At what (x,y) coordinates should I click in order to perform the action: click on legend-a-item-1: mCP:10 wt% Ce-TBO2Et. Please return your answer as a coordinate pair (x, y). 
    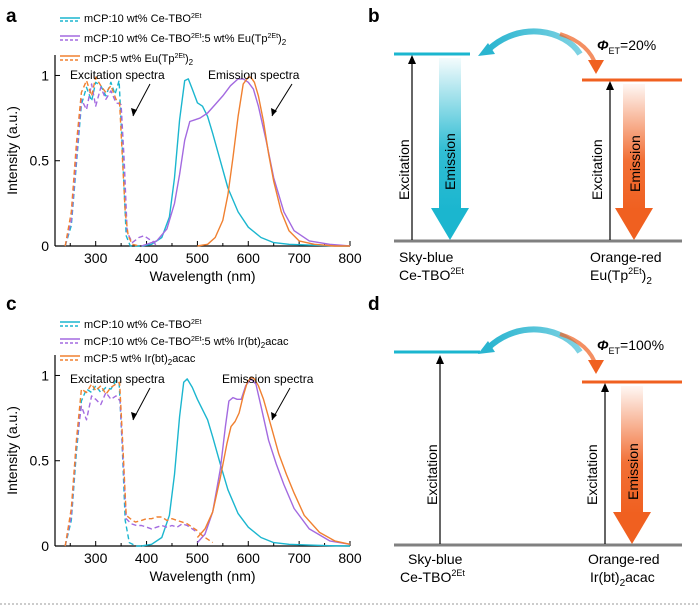
    Looking at the image, I should click on (131, 19).